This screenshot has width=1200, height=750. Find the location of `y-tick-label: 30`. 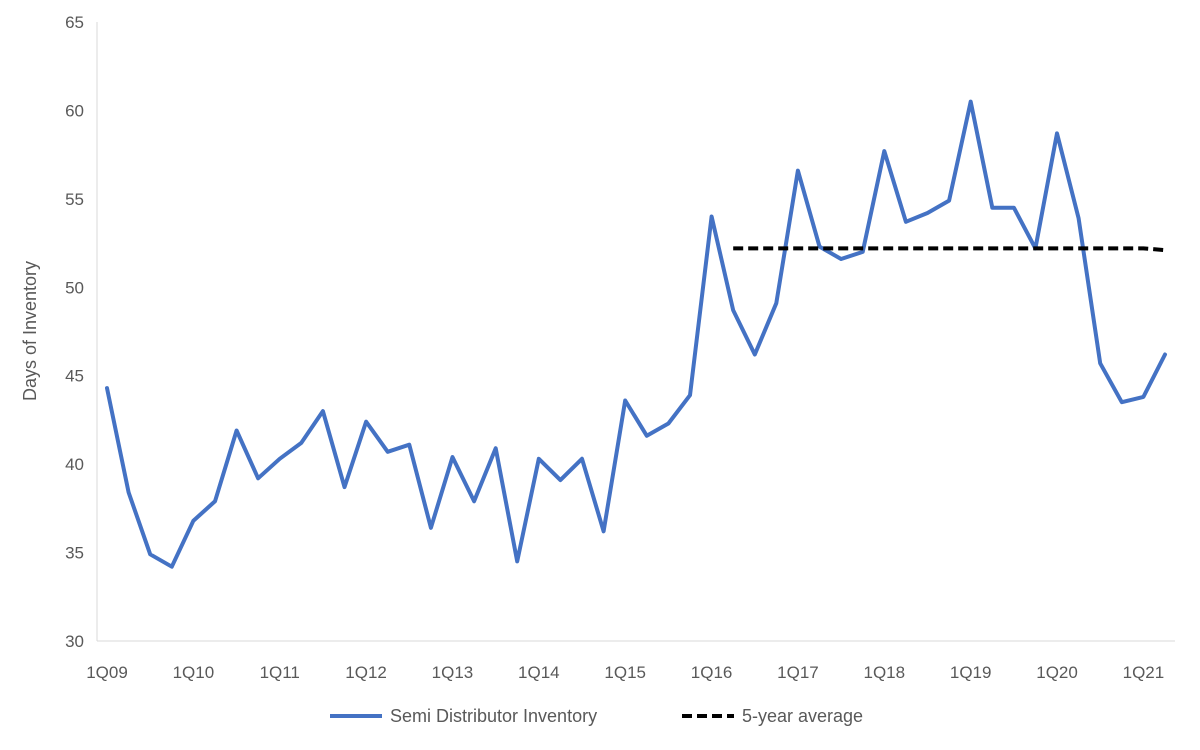

y-tick-label: 30 is located at coordinates (74, 641).